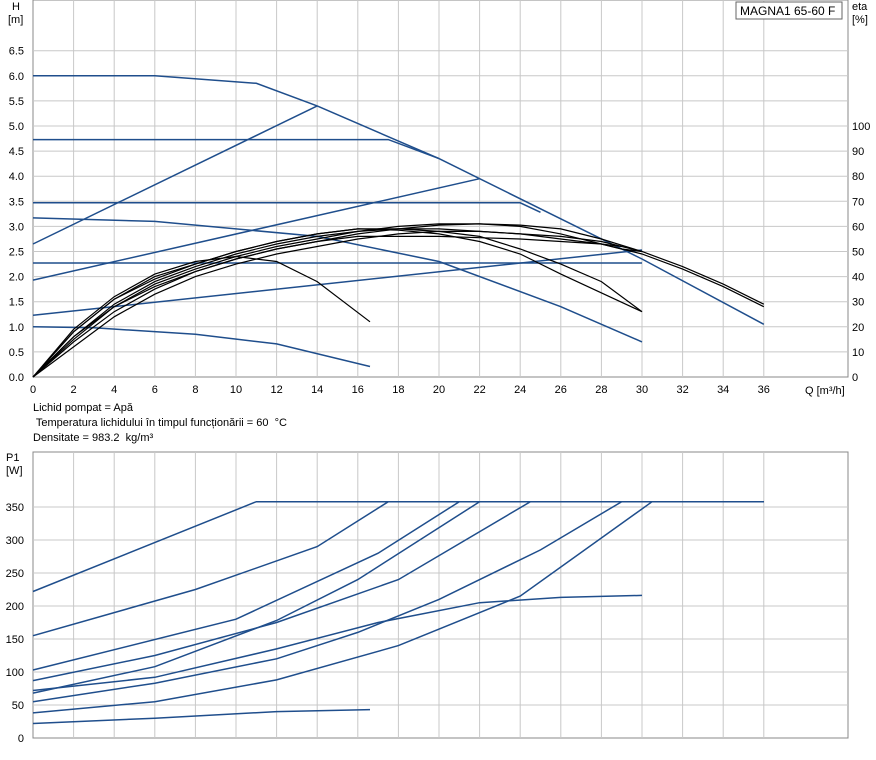  What do you see at coordinates (858, 177) in the screenshot?
I see `eta-tick-label: 80` at bounding box center [858, 177].